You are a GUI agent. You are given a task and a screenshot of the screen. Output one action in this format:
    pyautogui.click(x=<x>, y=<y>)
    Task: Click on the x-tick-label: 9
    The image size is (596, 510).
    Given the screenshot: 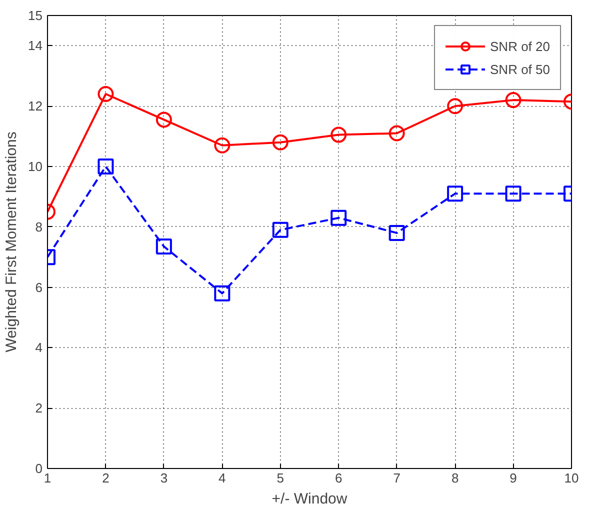 What is the action you would take?
    pyautogui.click(x=513, y=478)
    